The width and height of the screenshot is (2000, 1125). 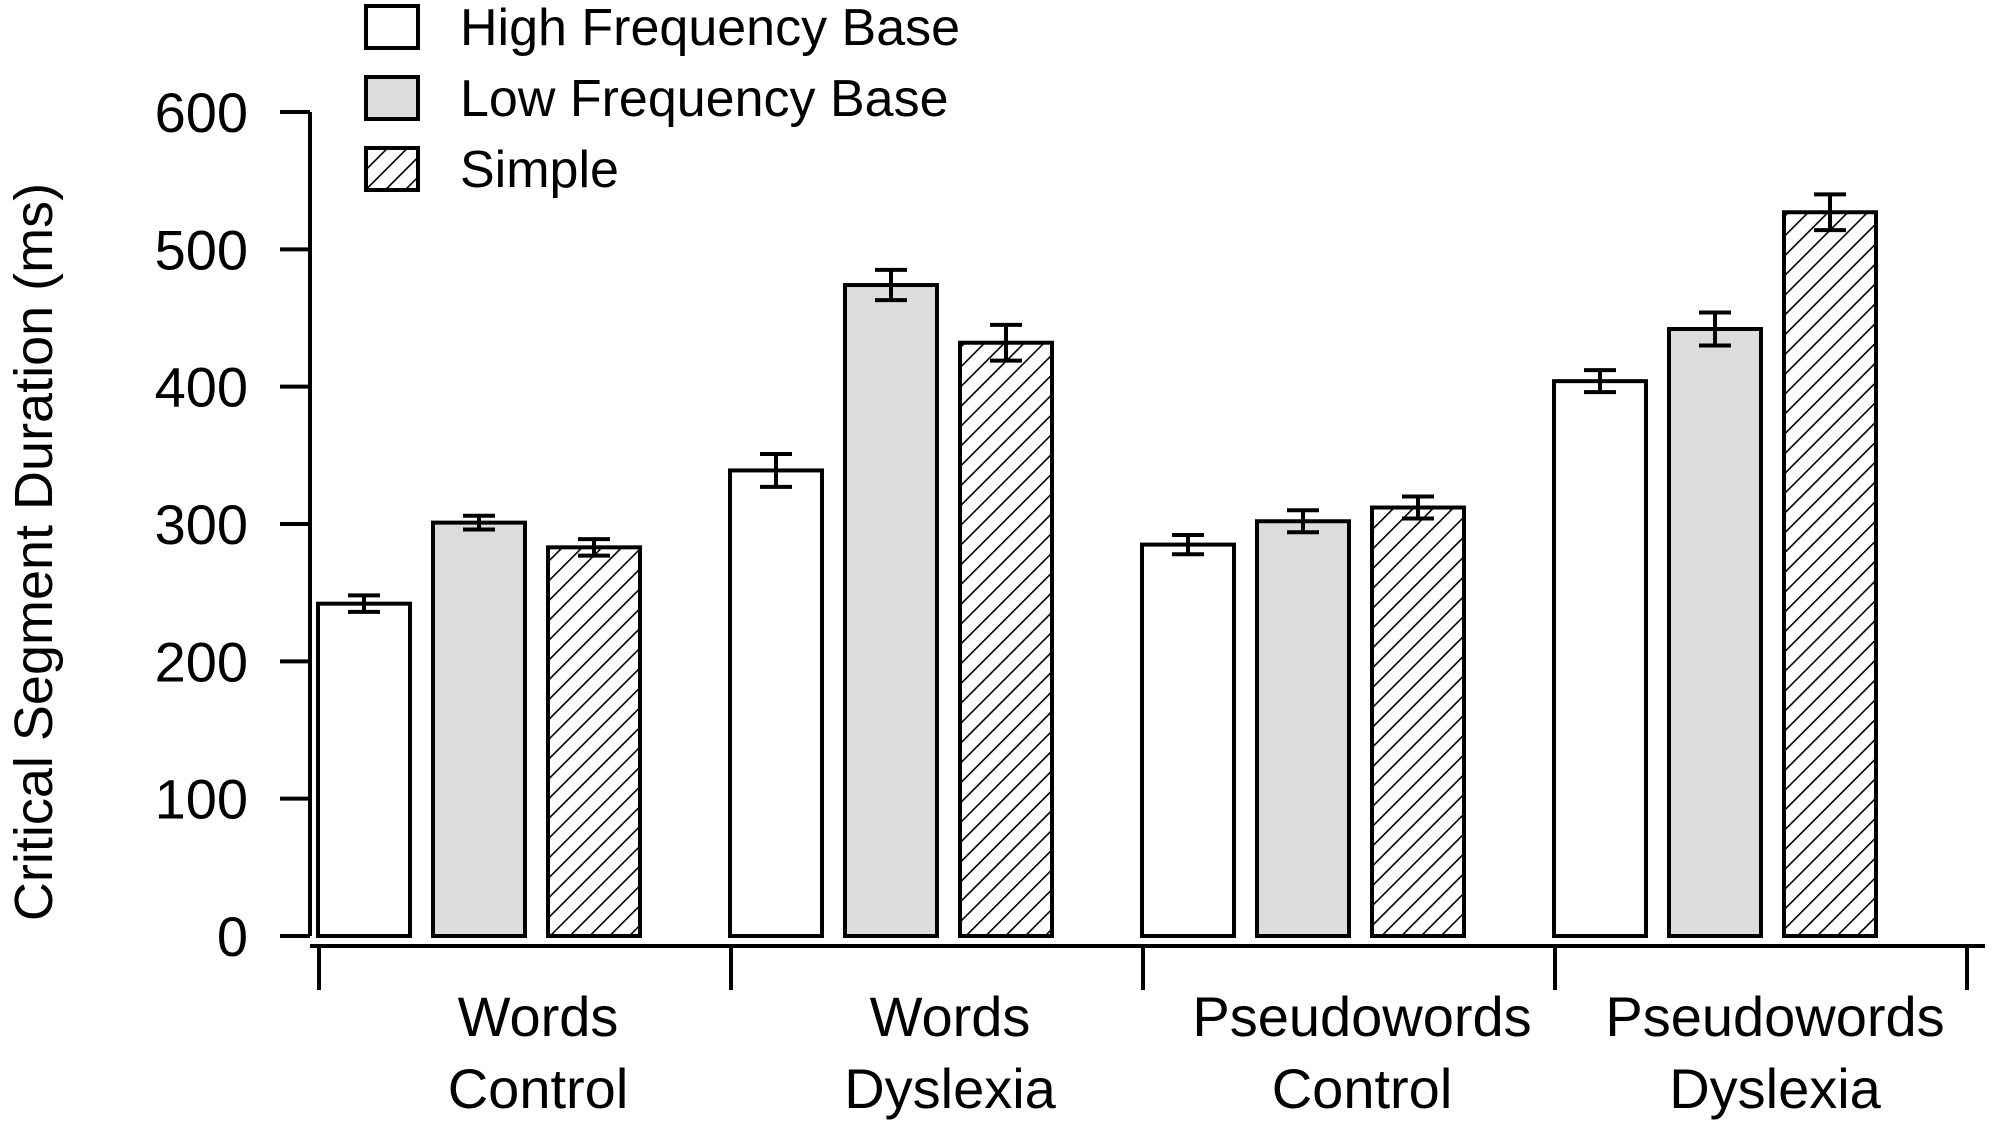 I want to click on y-tick-label: 100, so click(x=201, y=799).